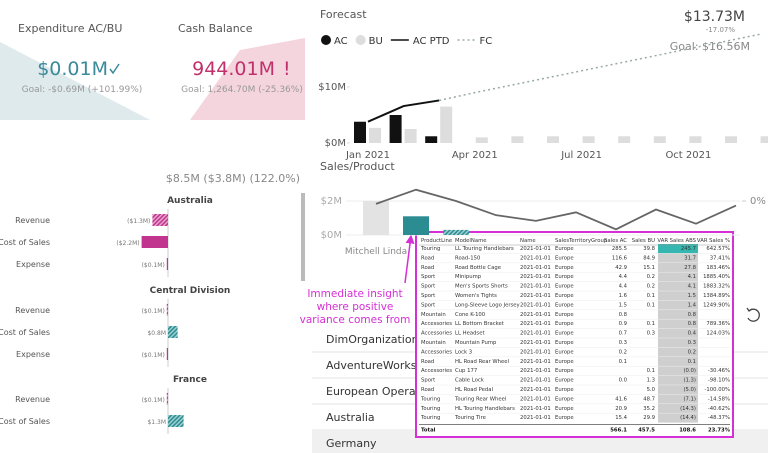 The image size is (768, 453). What do you see at coordinates (127, 243) in the screenshot?
I see `value-label: ($2.2M)` at bounding box center [127, 243].